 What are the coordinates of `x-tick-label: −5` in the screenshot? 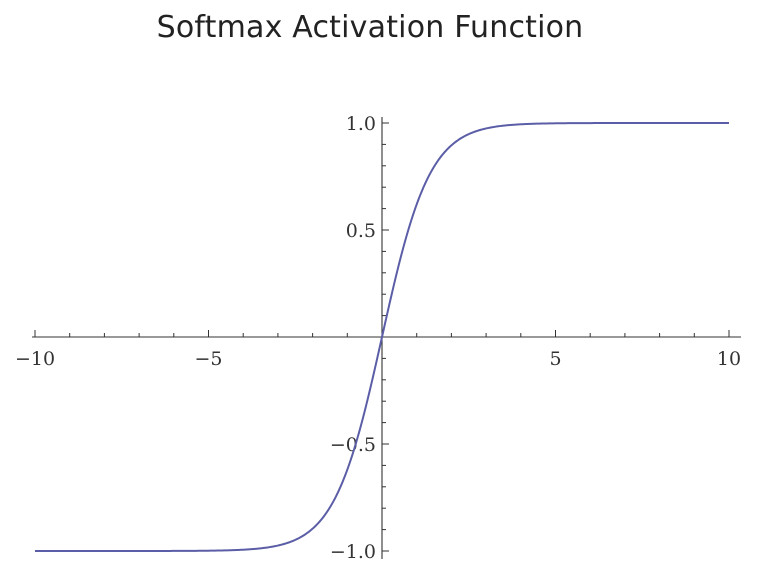 It's located at (208, 359).